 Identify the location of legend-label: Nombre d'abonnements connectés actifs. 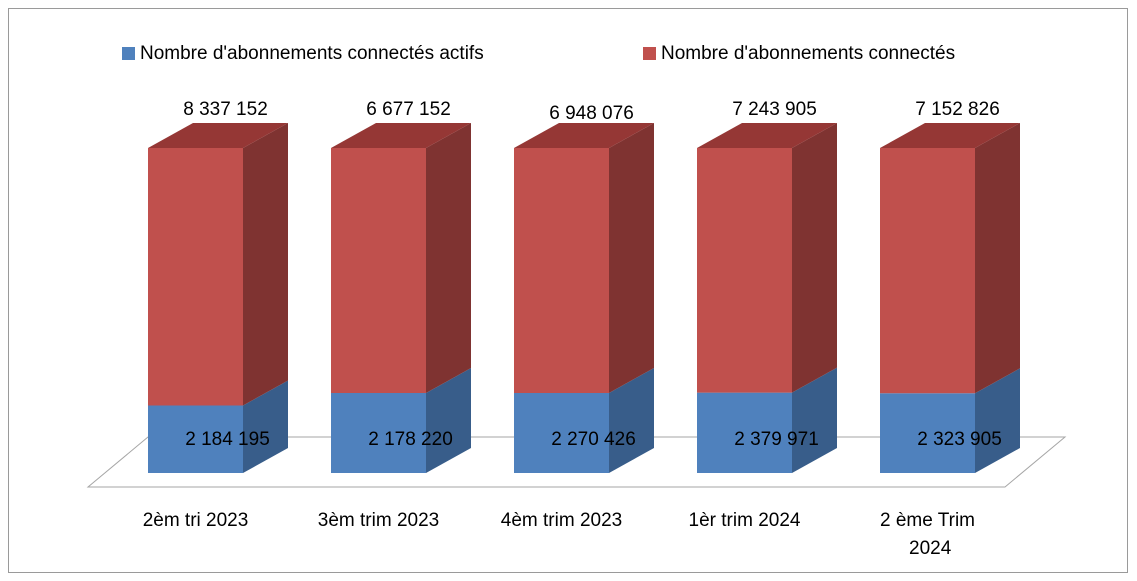
(312, 53).